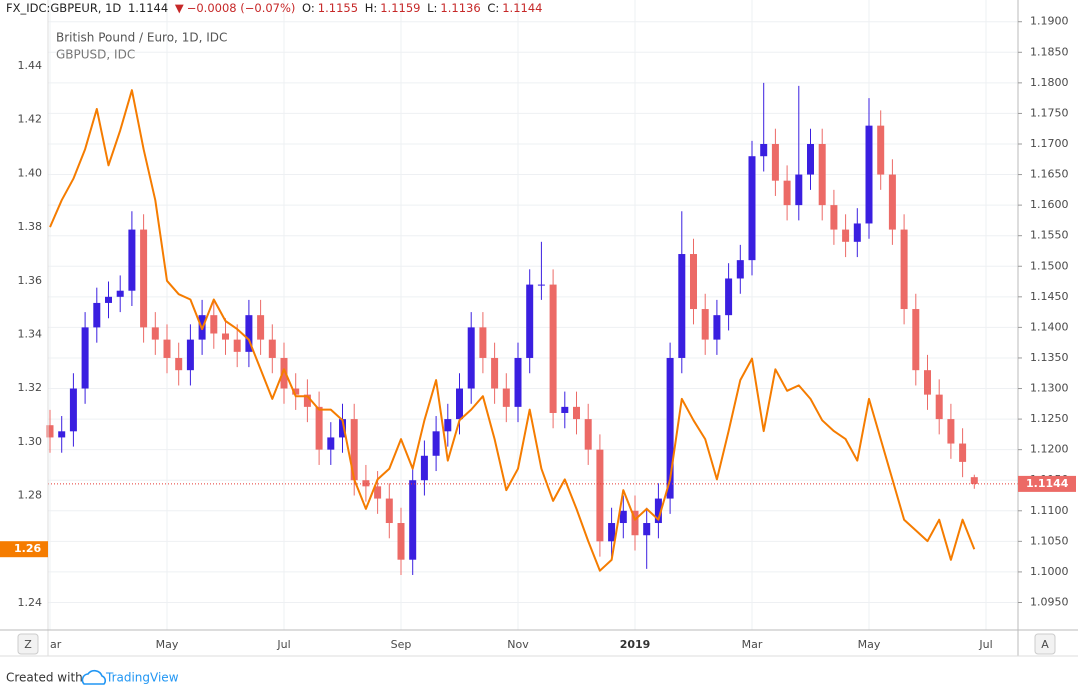 This screenshot has height=686, width=1078. What do you see at coordinates (1049, 296) in the screenshot?
I see `y-tick-label: 1.1450` at bounding box center [1049, 296].